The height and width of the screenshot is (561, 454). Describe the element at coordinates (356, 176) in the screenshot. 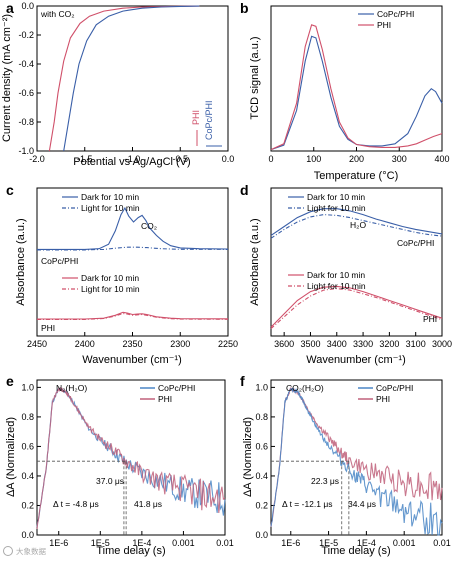

I see `panel-b-xlabel: Temperature (°C)` at that location.